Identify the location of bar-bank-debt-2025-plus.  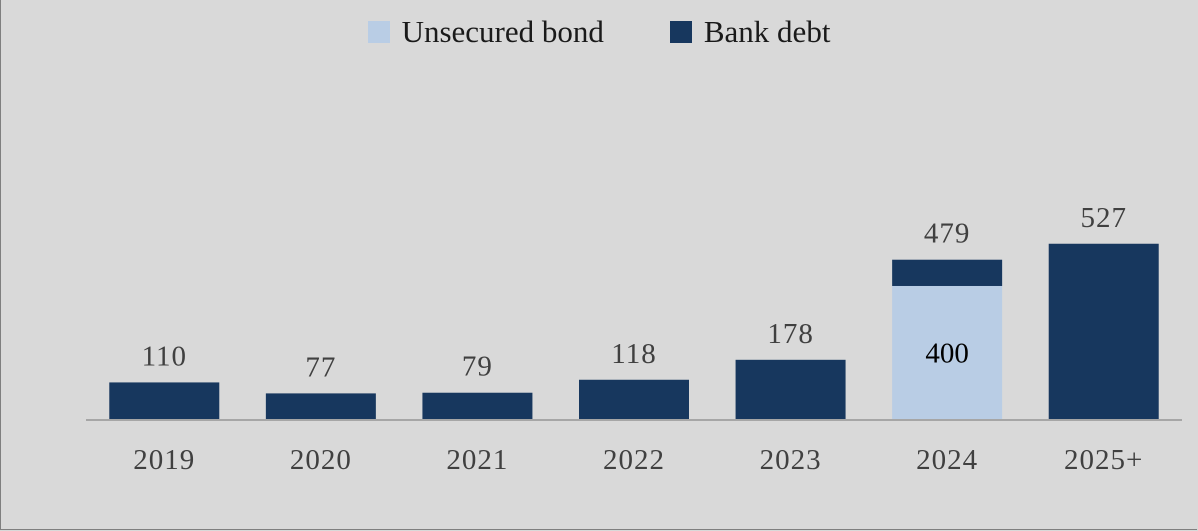
(1103, 331).